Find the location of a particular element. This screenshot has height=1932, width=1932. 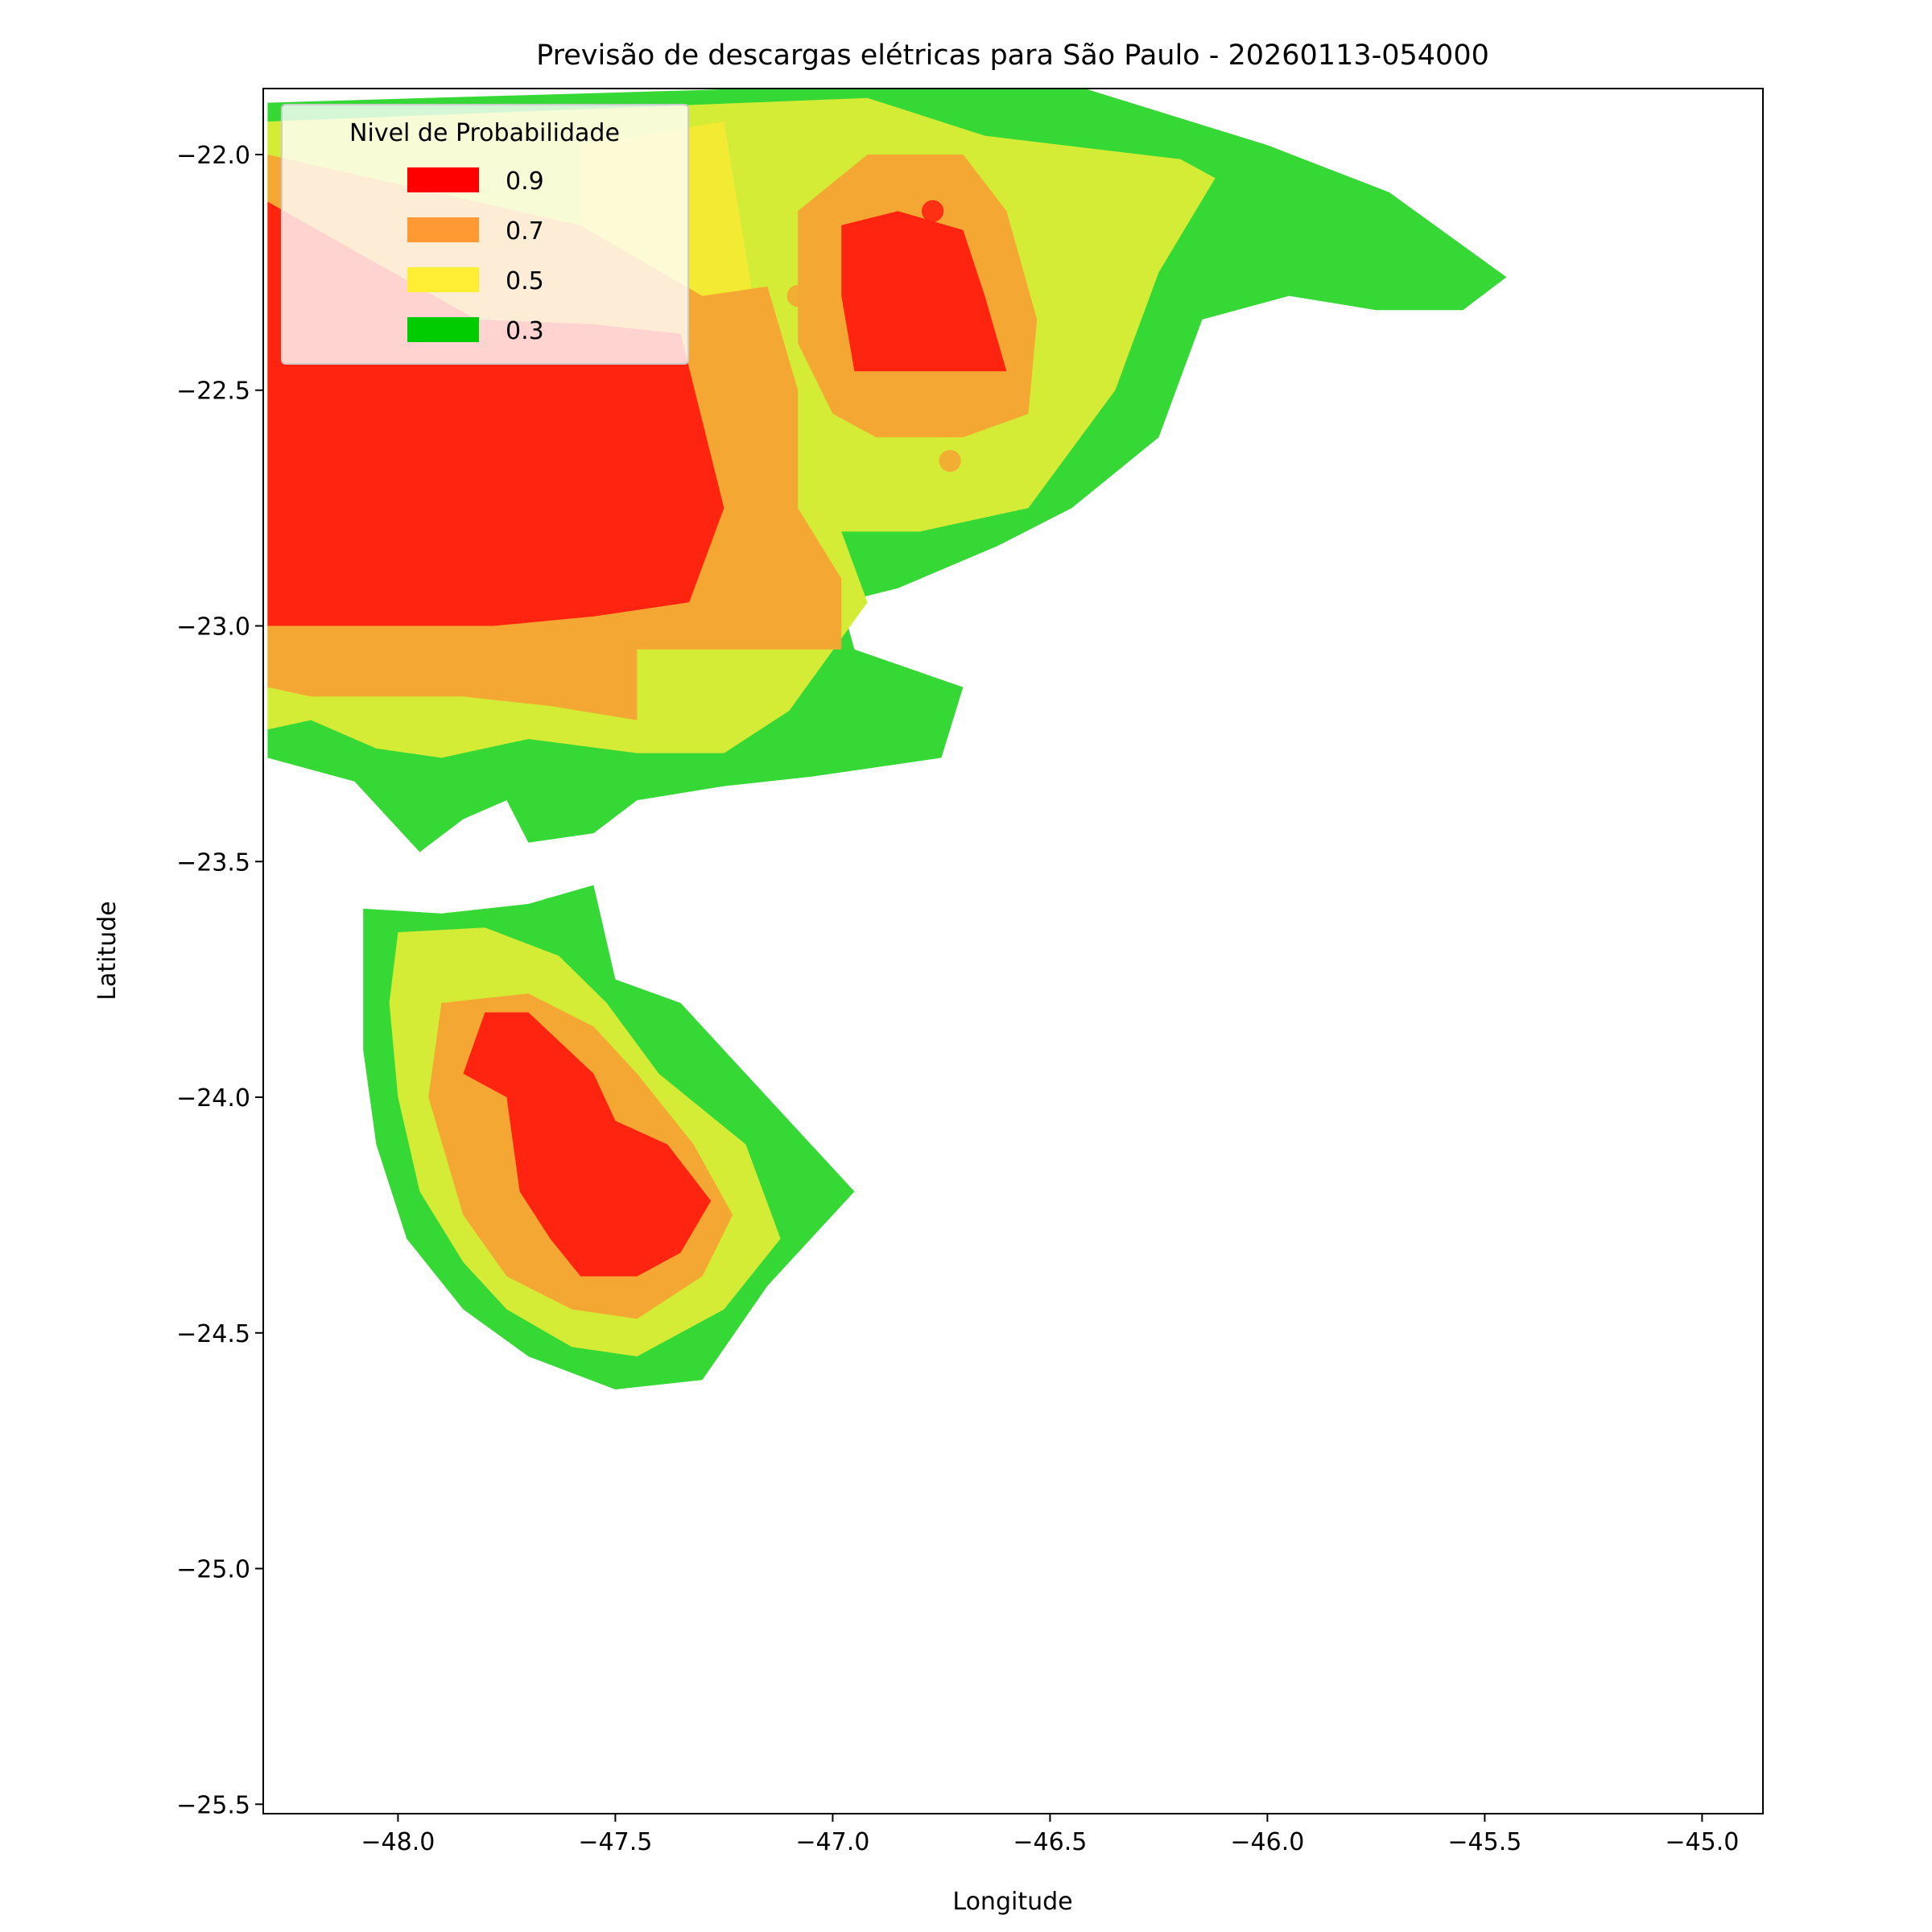

y-tick-label: −24.5 is located at coordinates (213, 1334).